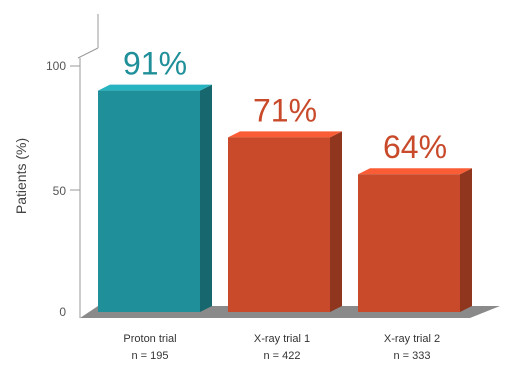  What do you see at coordinates (155, 64) in the screenshot?
I see `data-label: 91%` at bounding box center [155, 64].